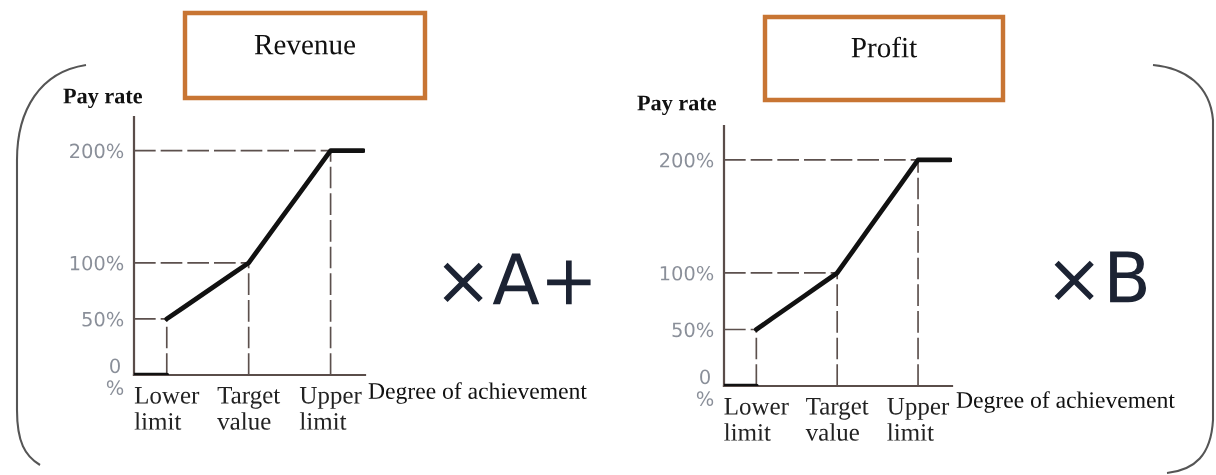 Image resolution: width=1216 pixels, height=475 pixels. Describe the element at coordinates (884, 47) in the screenshot. I see `chart-title: Profit` at that location.